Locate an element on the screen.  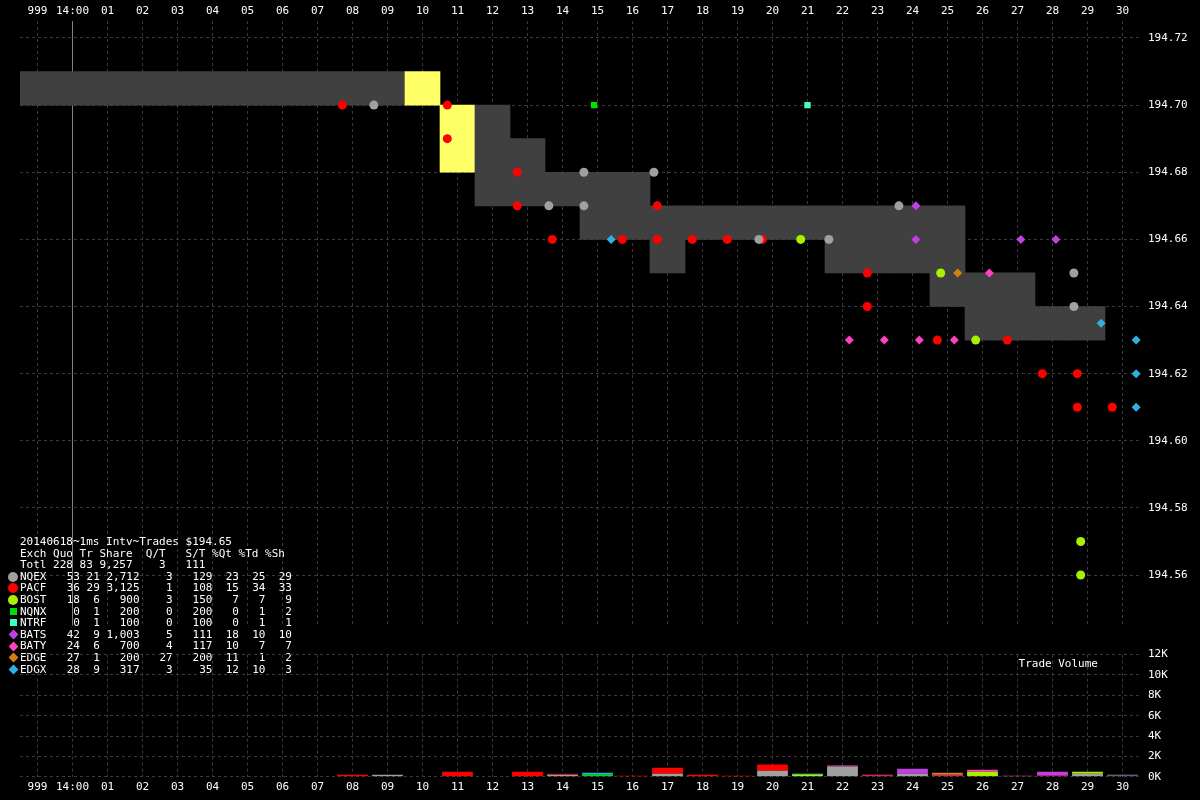
y-tick-label: 194.66 is located at coordinates (1168, 239).